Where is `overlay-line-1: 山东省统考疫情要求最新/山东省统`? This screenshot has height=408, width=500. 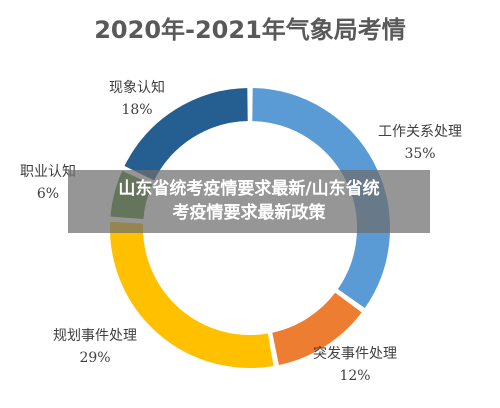 overlay-line-1: 山东省统考疫情要求最新/山东省统 is located at coordinates (249, 189).